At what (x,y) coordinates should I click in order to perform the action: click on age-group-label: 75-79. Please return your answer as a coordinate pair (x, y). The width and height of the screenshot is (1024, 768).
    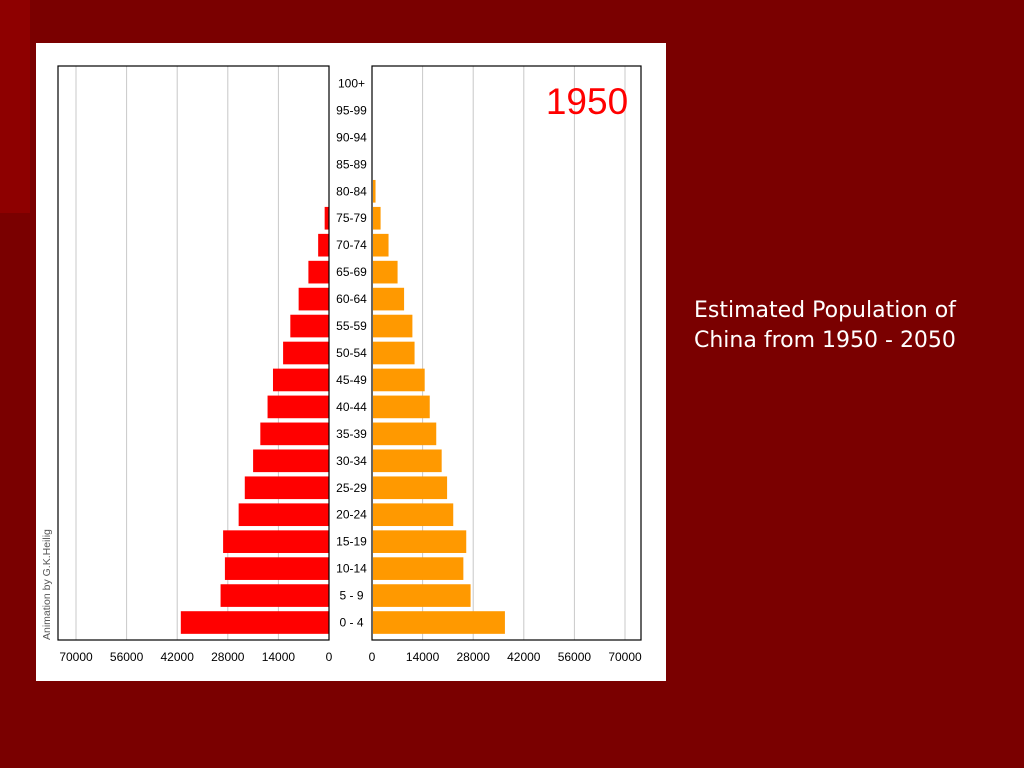
    Looking at the image, I should click on (351, 218).